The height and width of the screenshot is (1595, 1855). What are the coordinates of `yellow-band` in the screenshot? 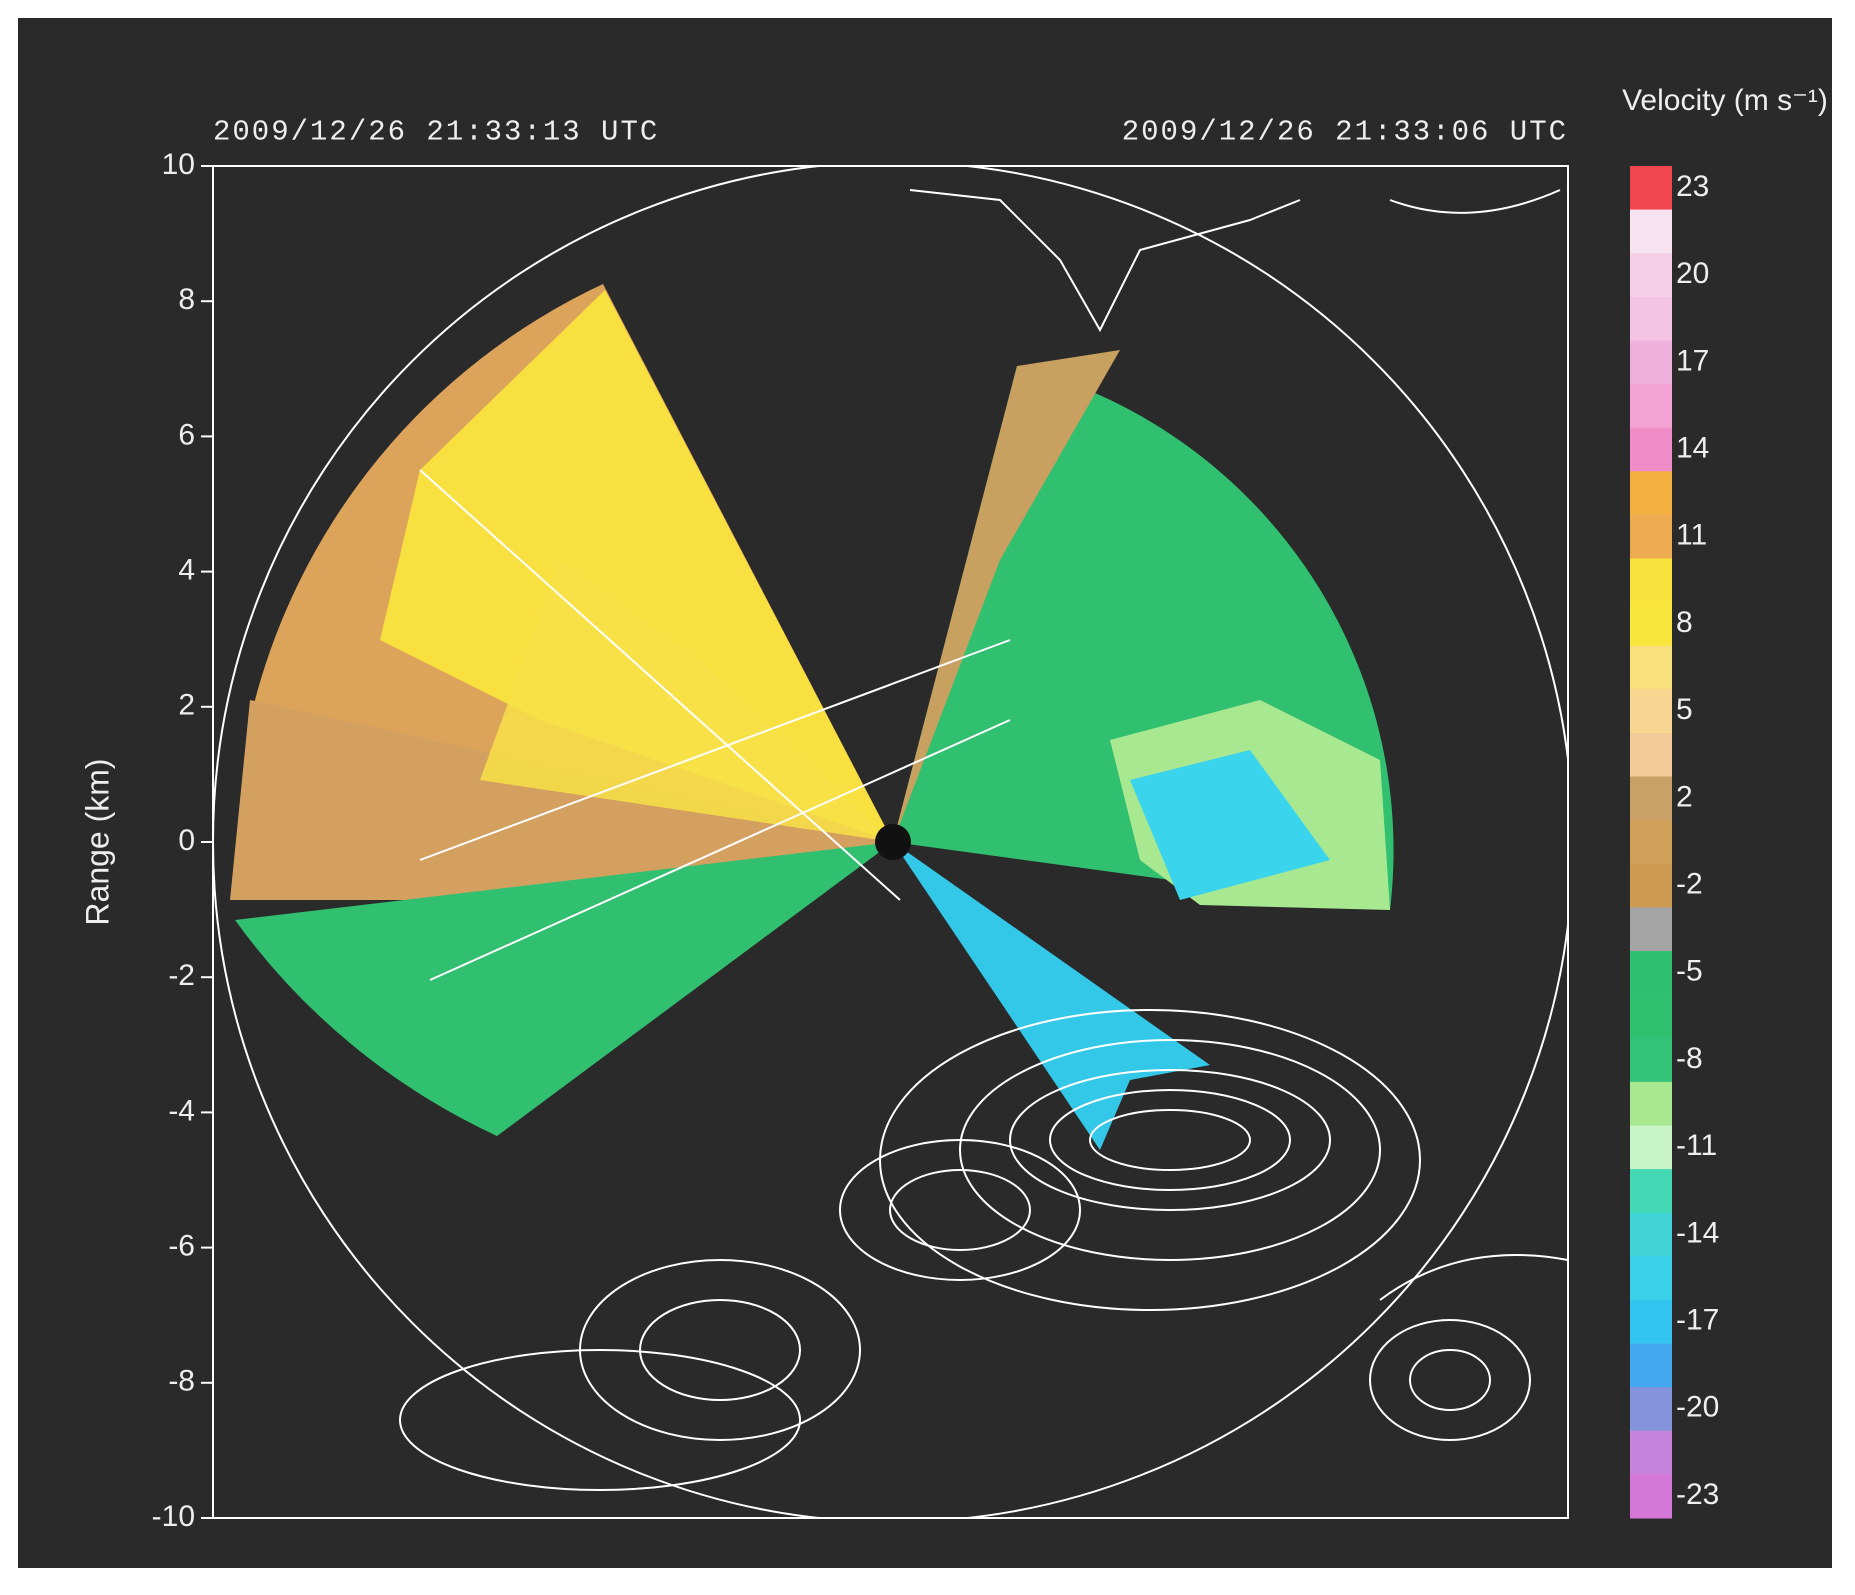 It's located at (686, 701).